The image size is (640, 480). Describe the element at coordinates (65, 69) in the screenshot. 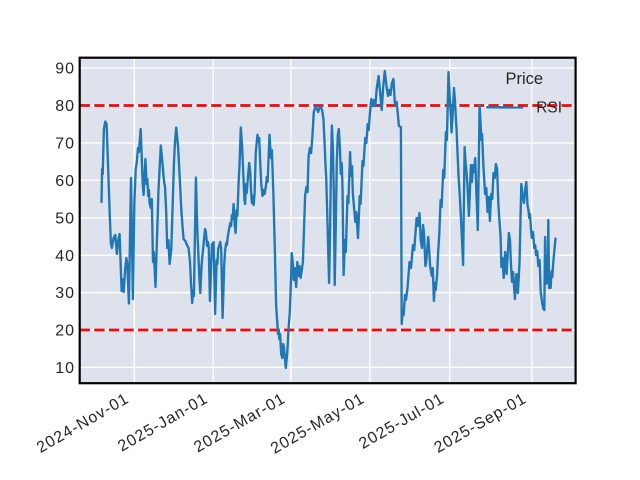

I see `svg-text: 90` at that location.